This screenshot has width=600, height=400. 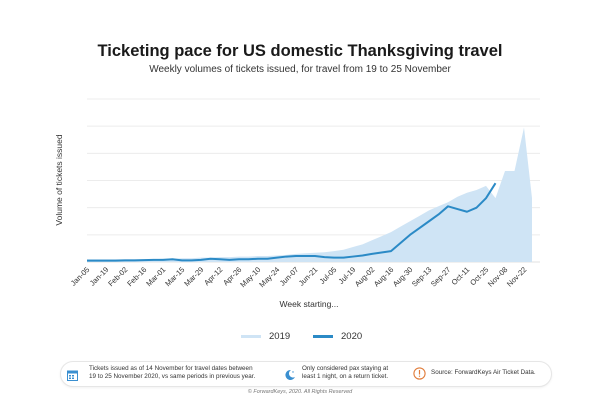 I want to click on note-2-line-1: Only considered pax staying at, so click(x=345, y=368).